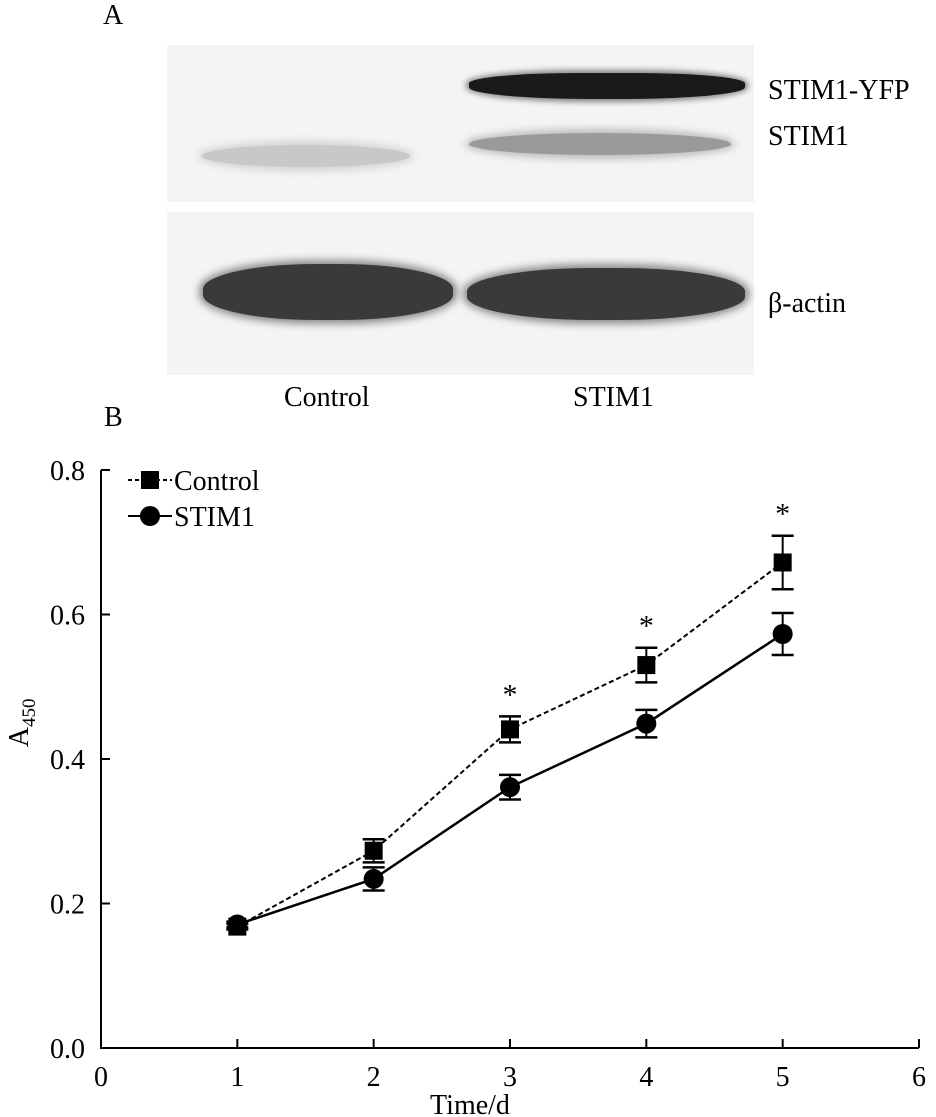  What do you see at coordinates (150, 480) in the screenshot?
I see `legend-marker-control` at bounding box center [150, 480].